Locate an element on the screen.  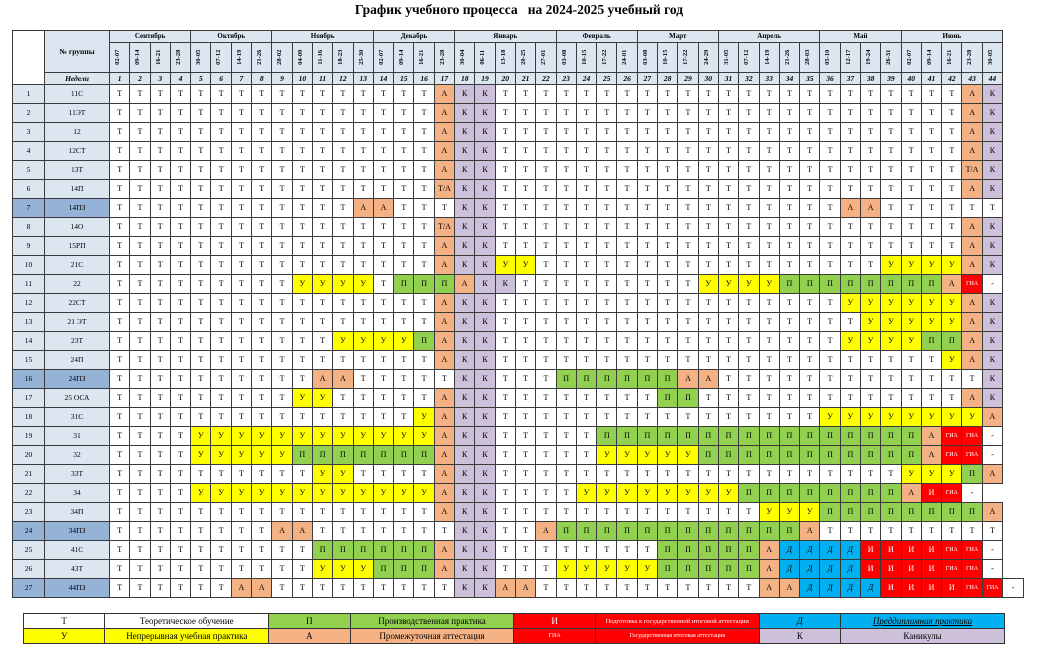
date-range-header: 02-07 is located at coordinates (911, 57).